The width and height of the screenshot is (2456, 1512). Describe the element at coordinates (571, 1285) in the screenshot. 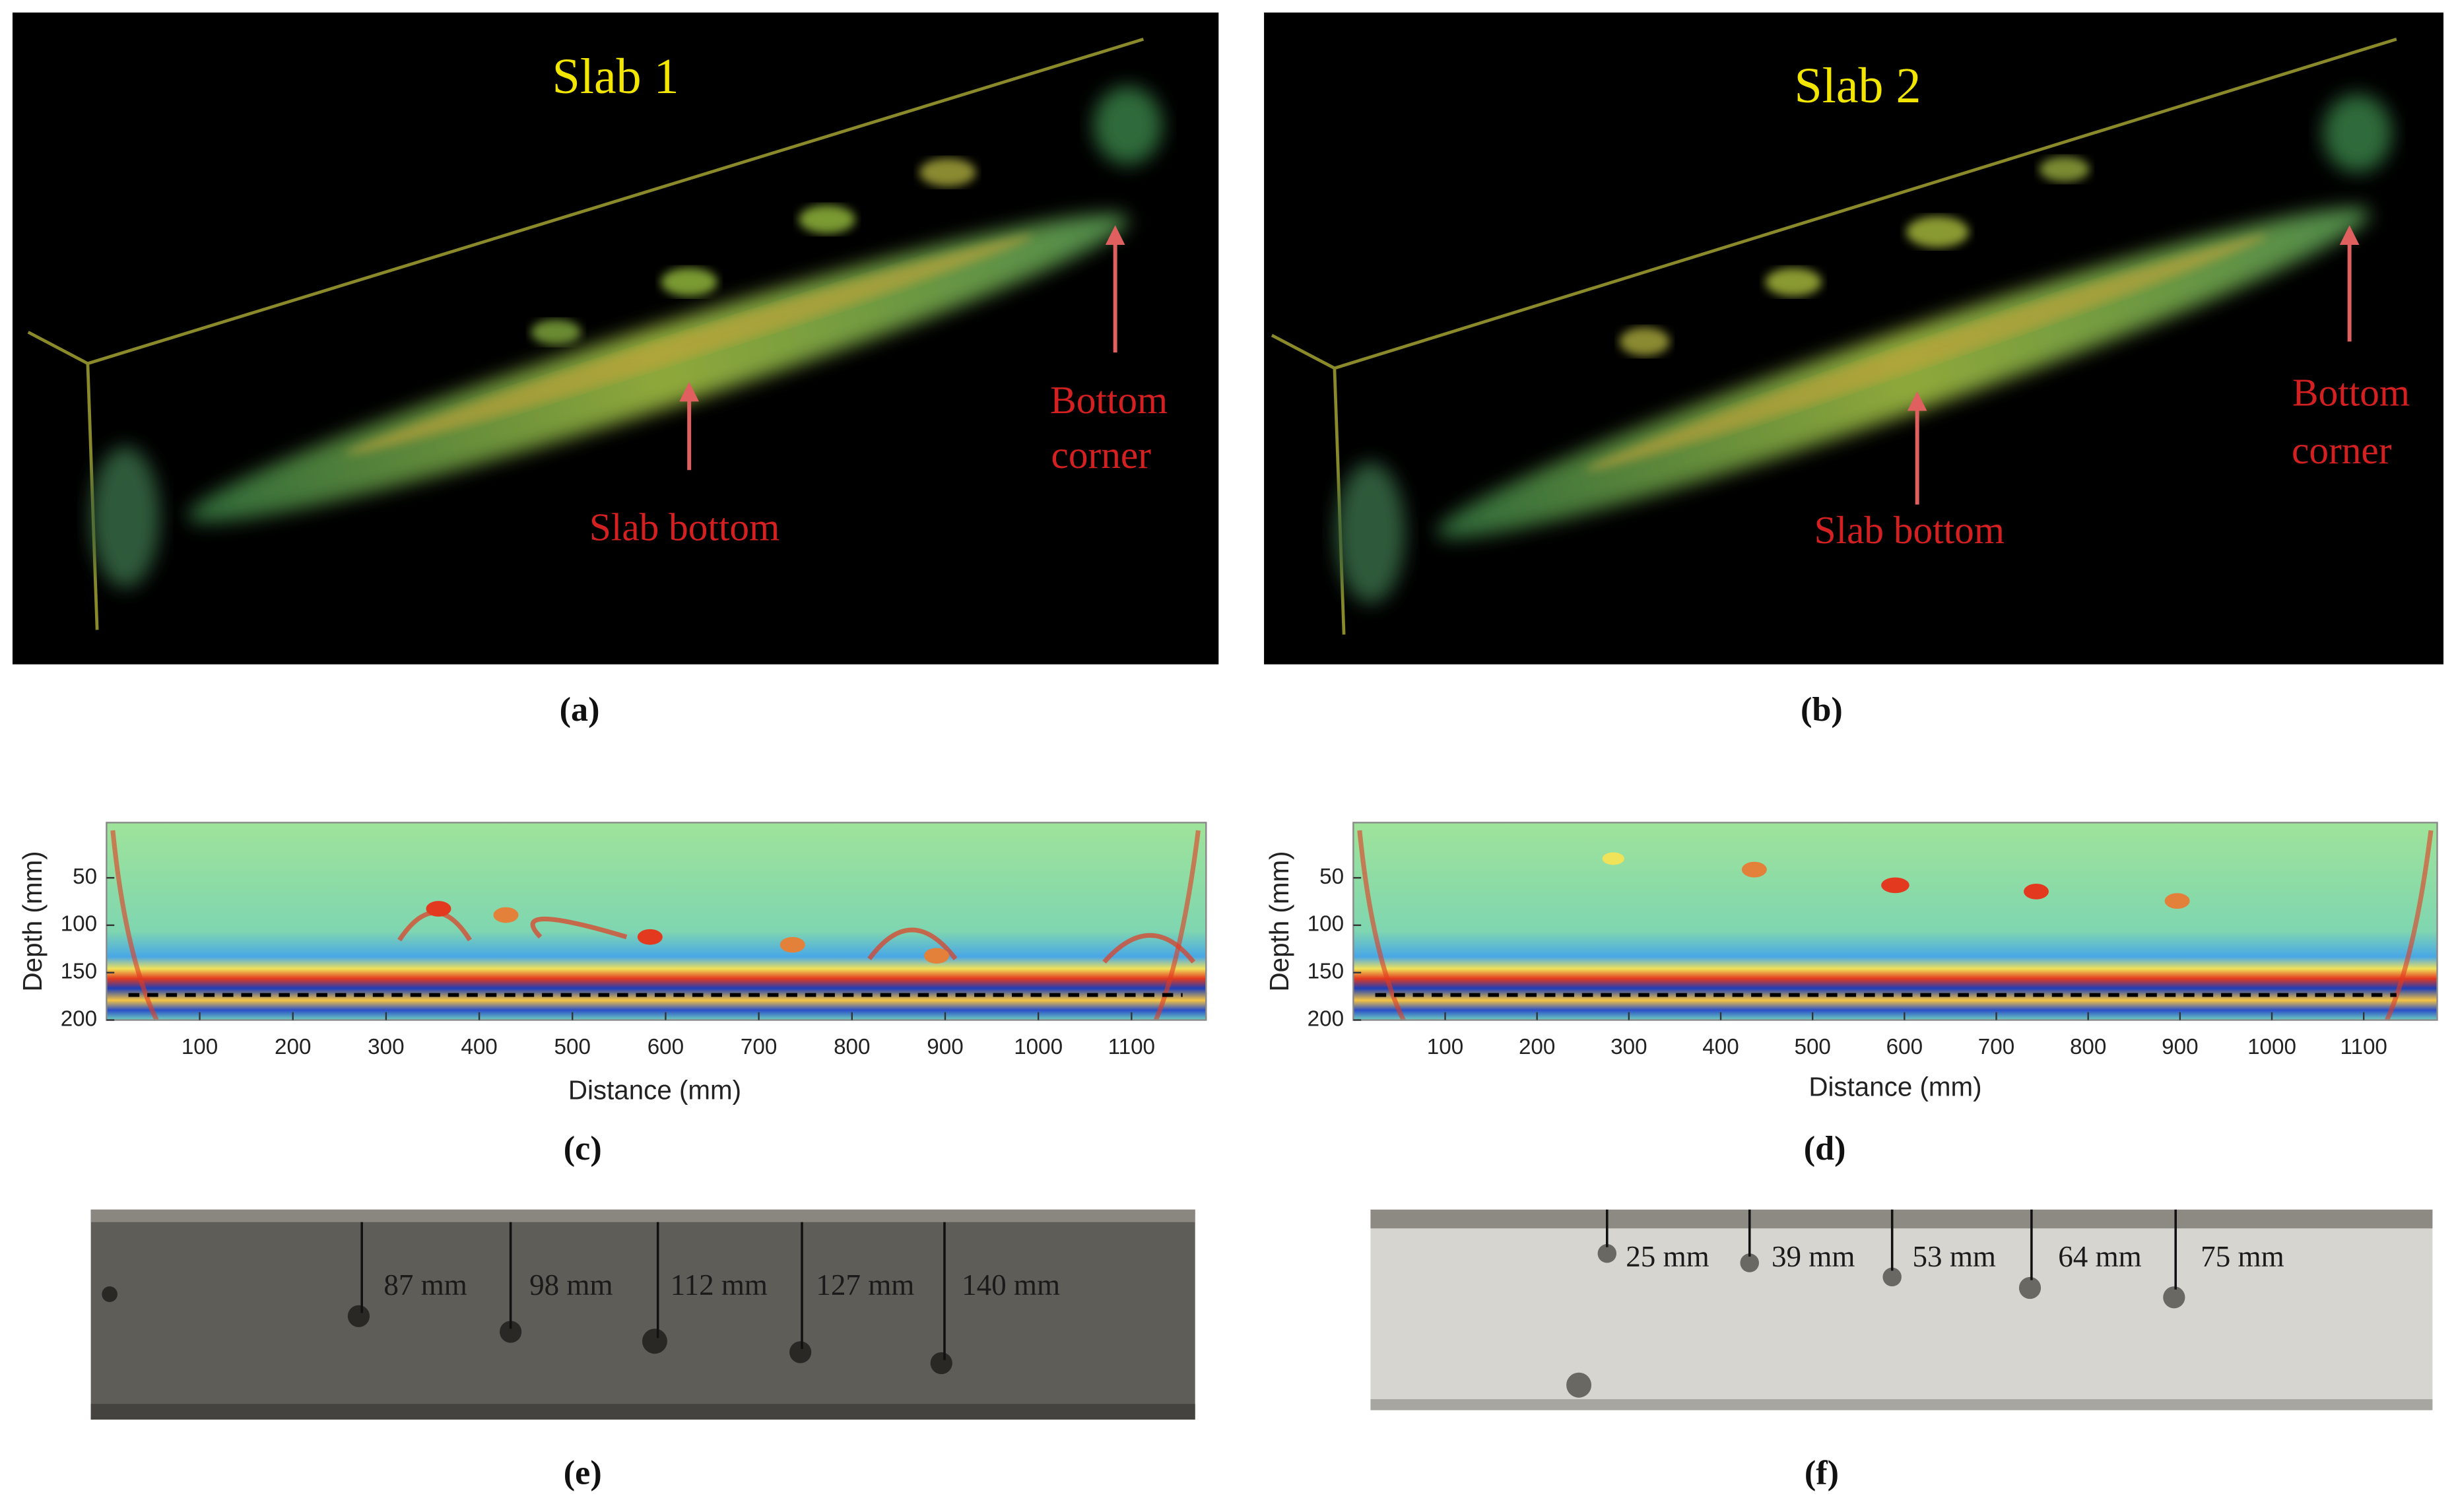

I see `depth-label: 98 mm` at that location.